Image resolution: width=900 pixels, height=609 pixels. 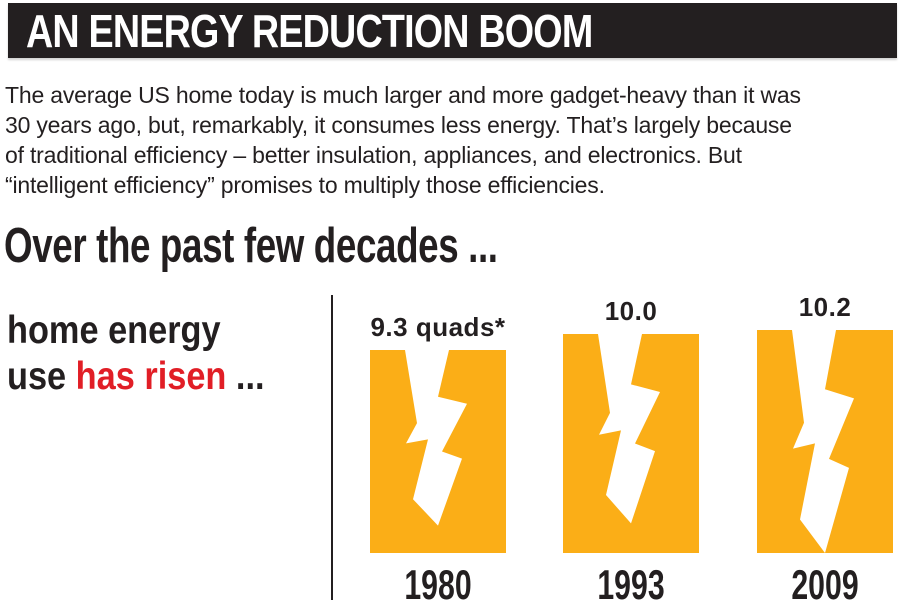 I want to click on chart-label-line2-prefix: use, so click(x=41, y=376).